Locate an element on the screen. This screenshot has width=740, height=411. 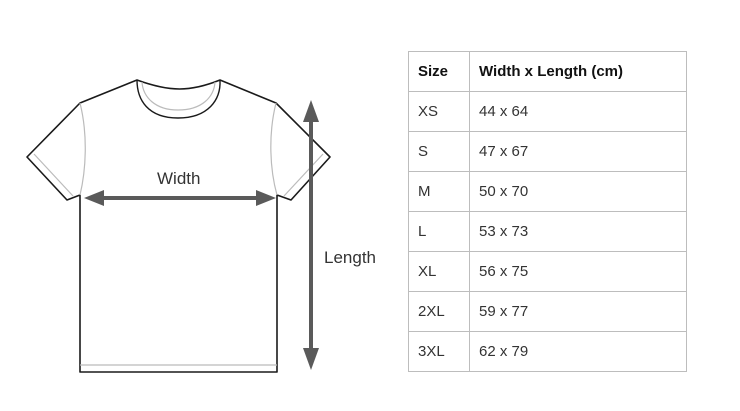
table-row: 3XL 62 x 79 is located at coordinates (547, 351).